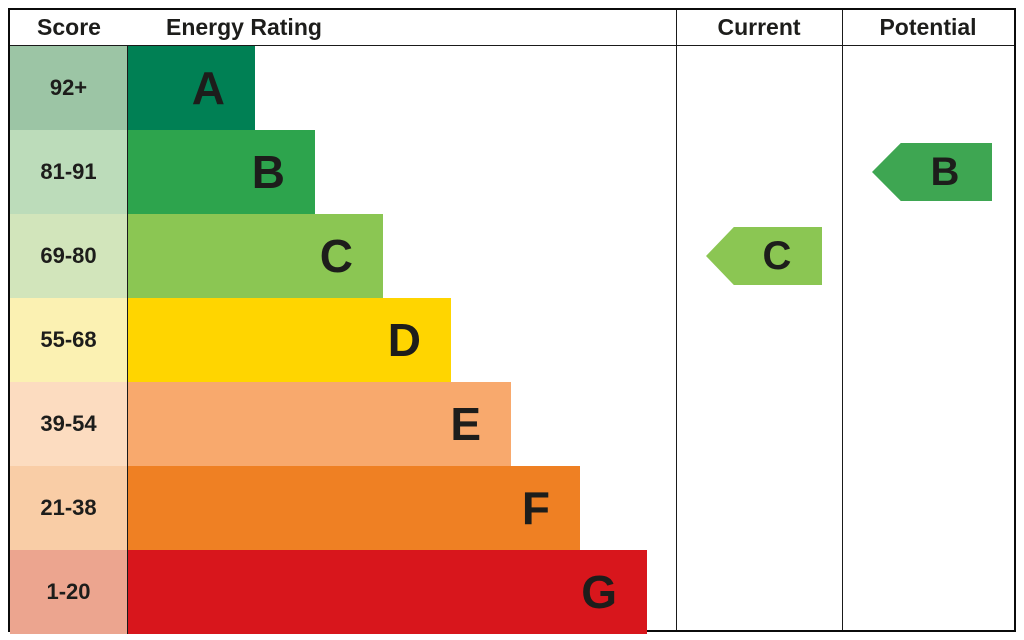 The width and height of the screenshot is (1024, 640). What do you see at coordinates (69, 27) in the screenshot?
I see `header-score: Score` at bounding box center [69, 27].